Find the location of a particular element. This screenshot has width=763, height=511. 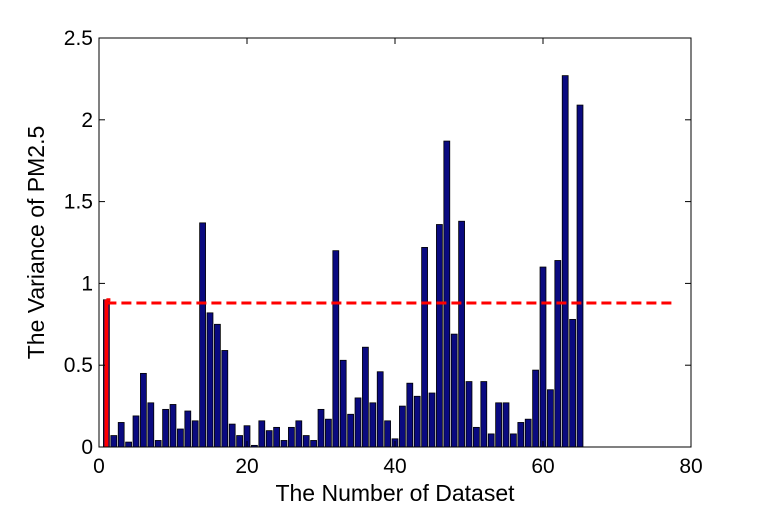

y-tick-label: 2 is located at coordinates (87, 120).